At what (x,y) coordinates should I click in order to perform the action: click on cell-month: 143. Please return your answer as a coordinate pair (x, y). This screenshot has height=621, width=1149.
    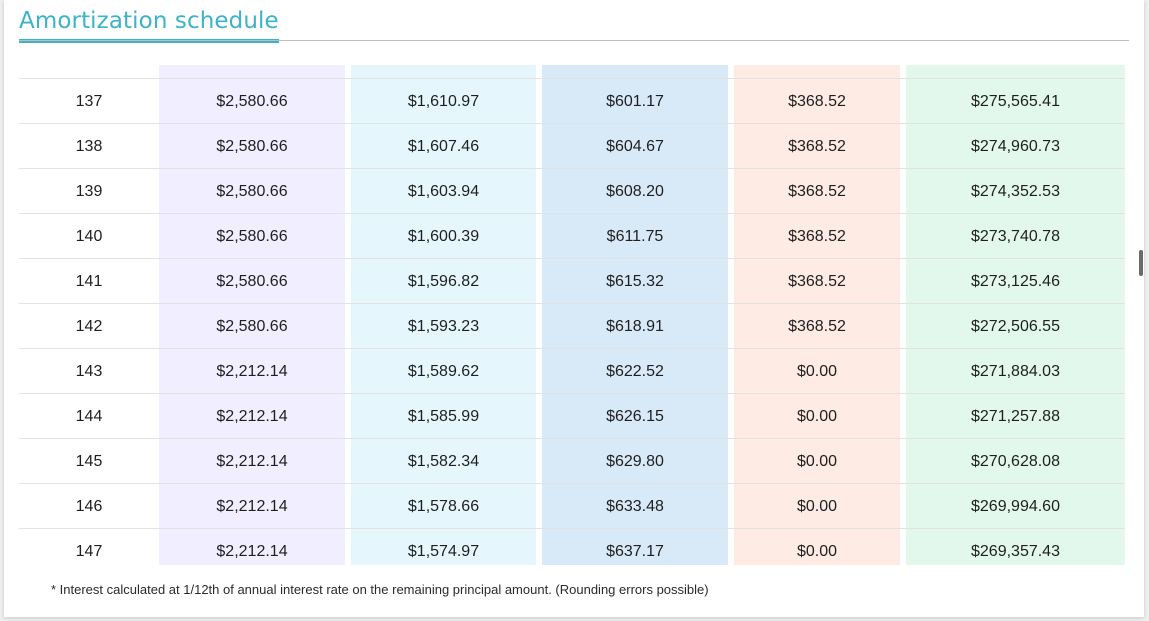
    Looking at the image, I should click on (89, 371).